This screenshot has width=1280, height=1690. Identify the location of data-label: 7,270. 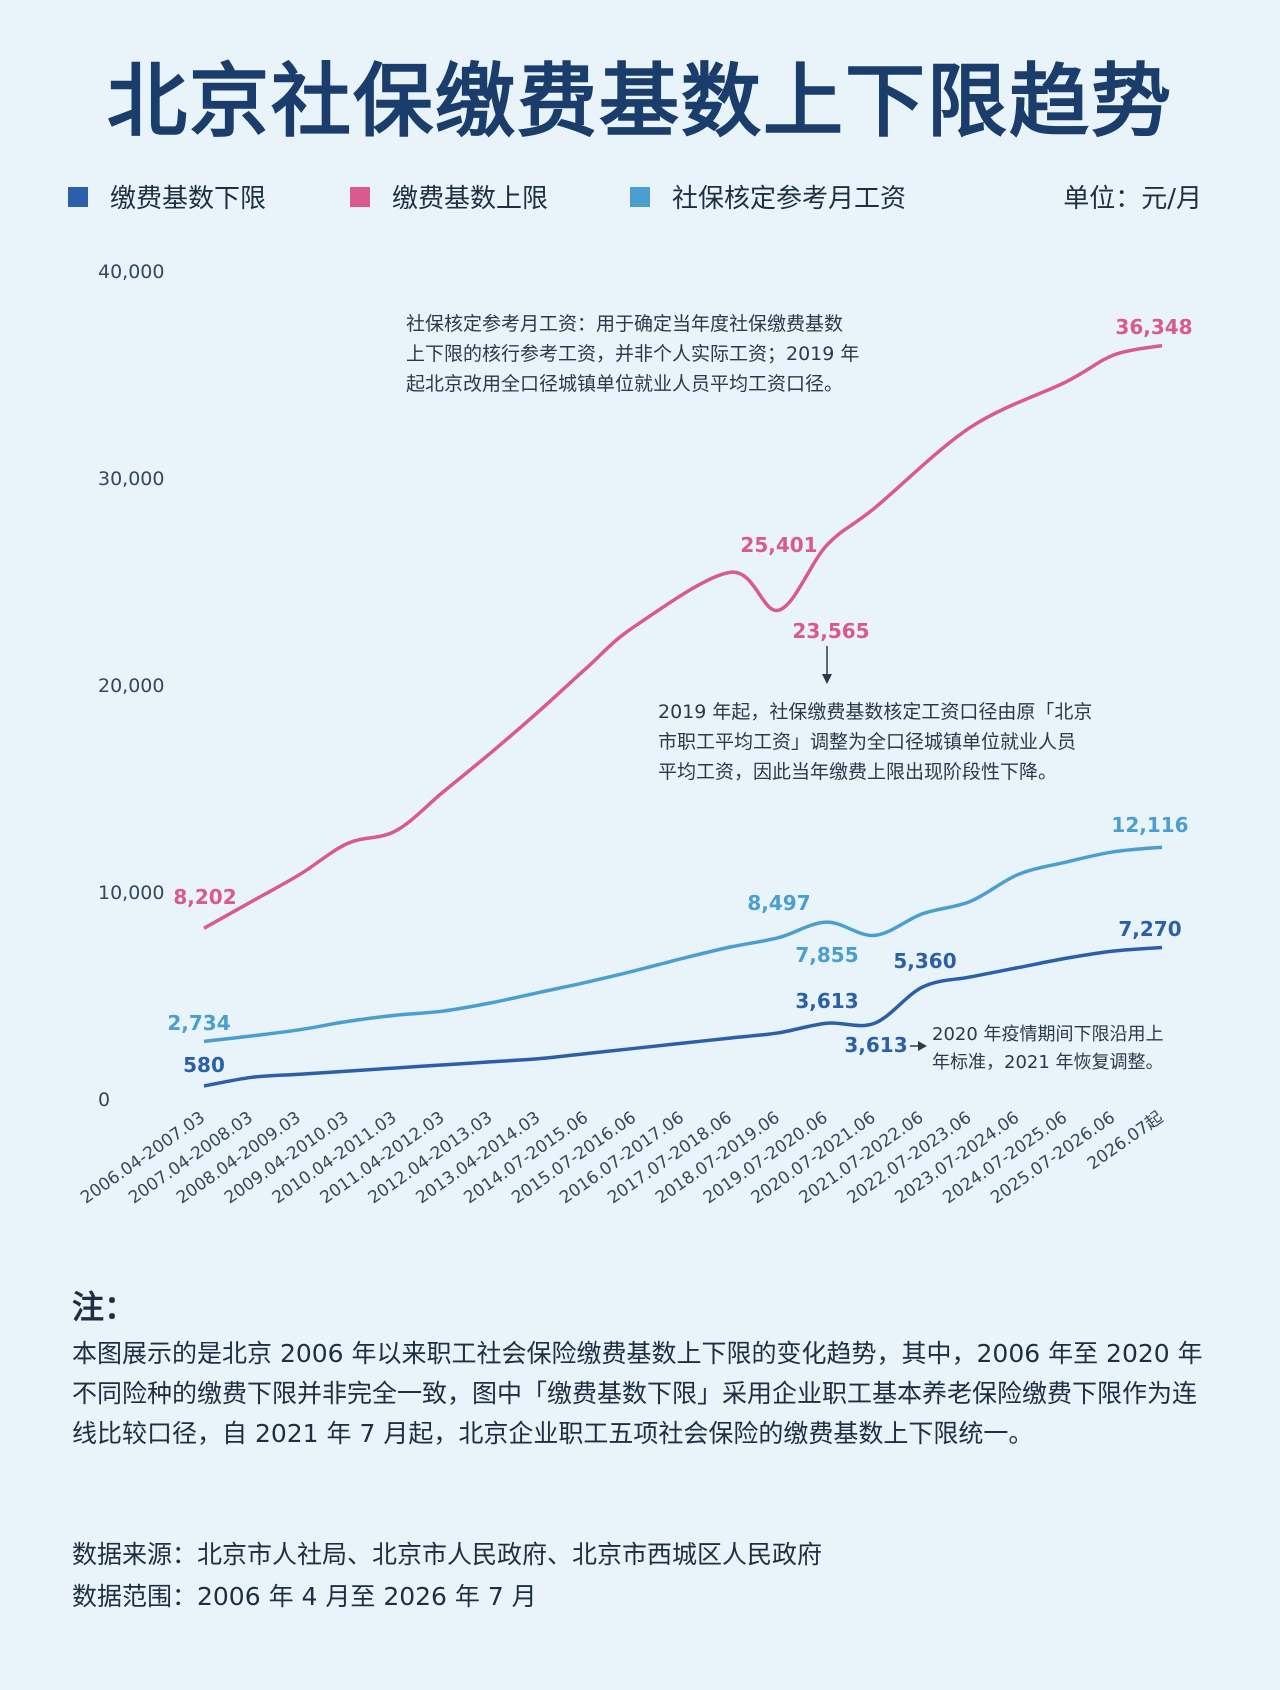
(1149, 929).